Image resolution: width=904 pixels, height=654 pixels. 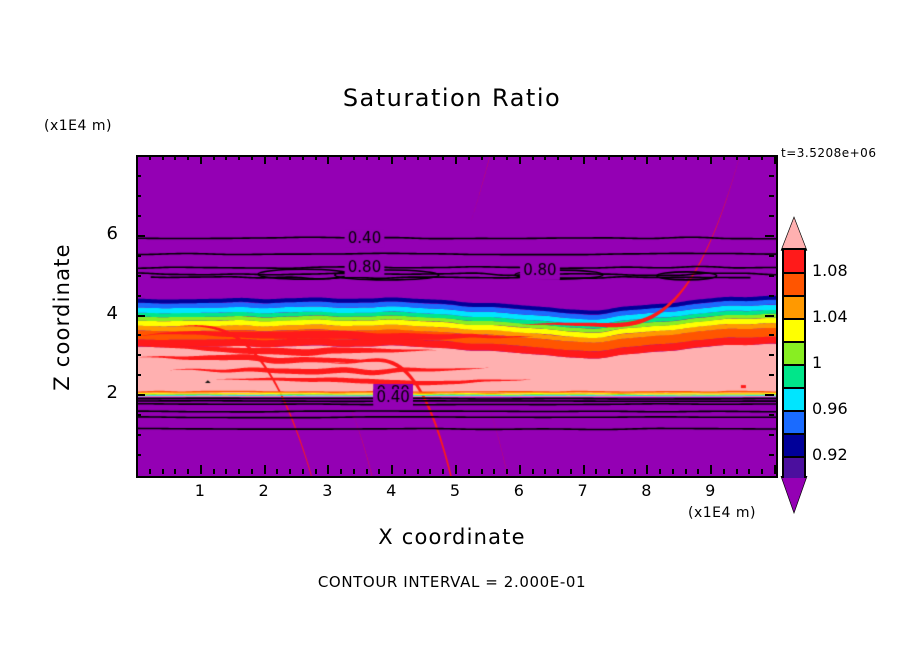 I want to click on colorbar-tick-label: 0.96, so click(x=830, y=408).